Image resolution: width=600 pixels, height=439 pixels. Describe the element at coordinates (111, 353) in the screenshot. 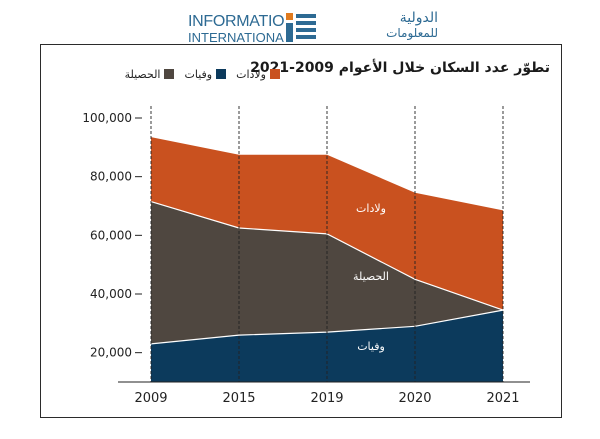

I see `y-tick-label: 20,000` at that location.